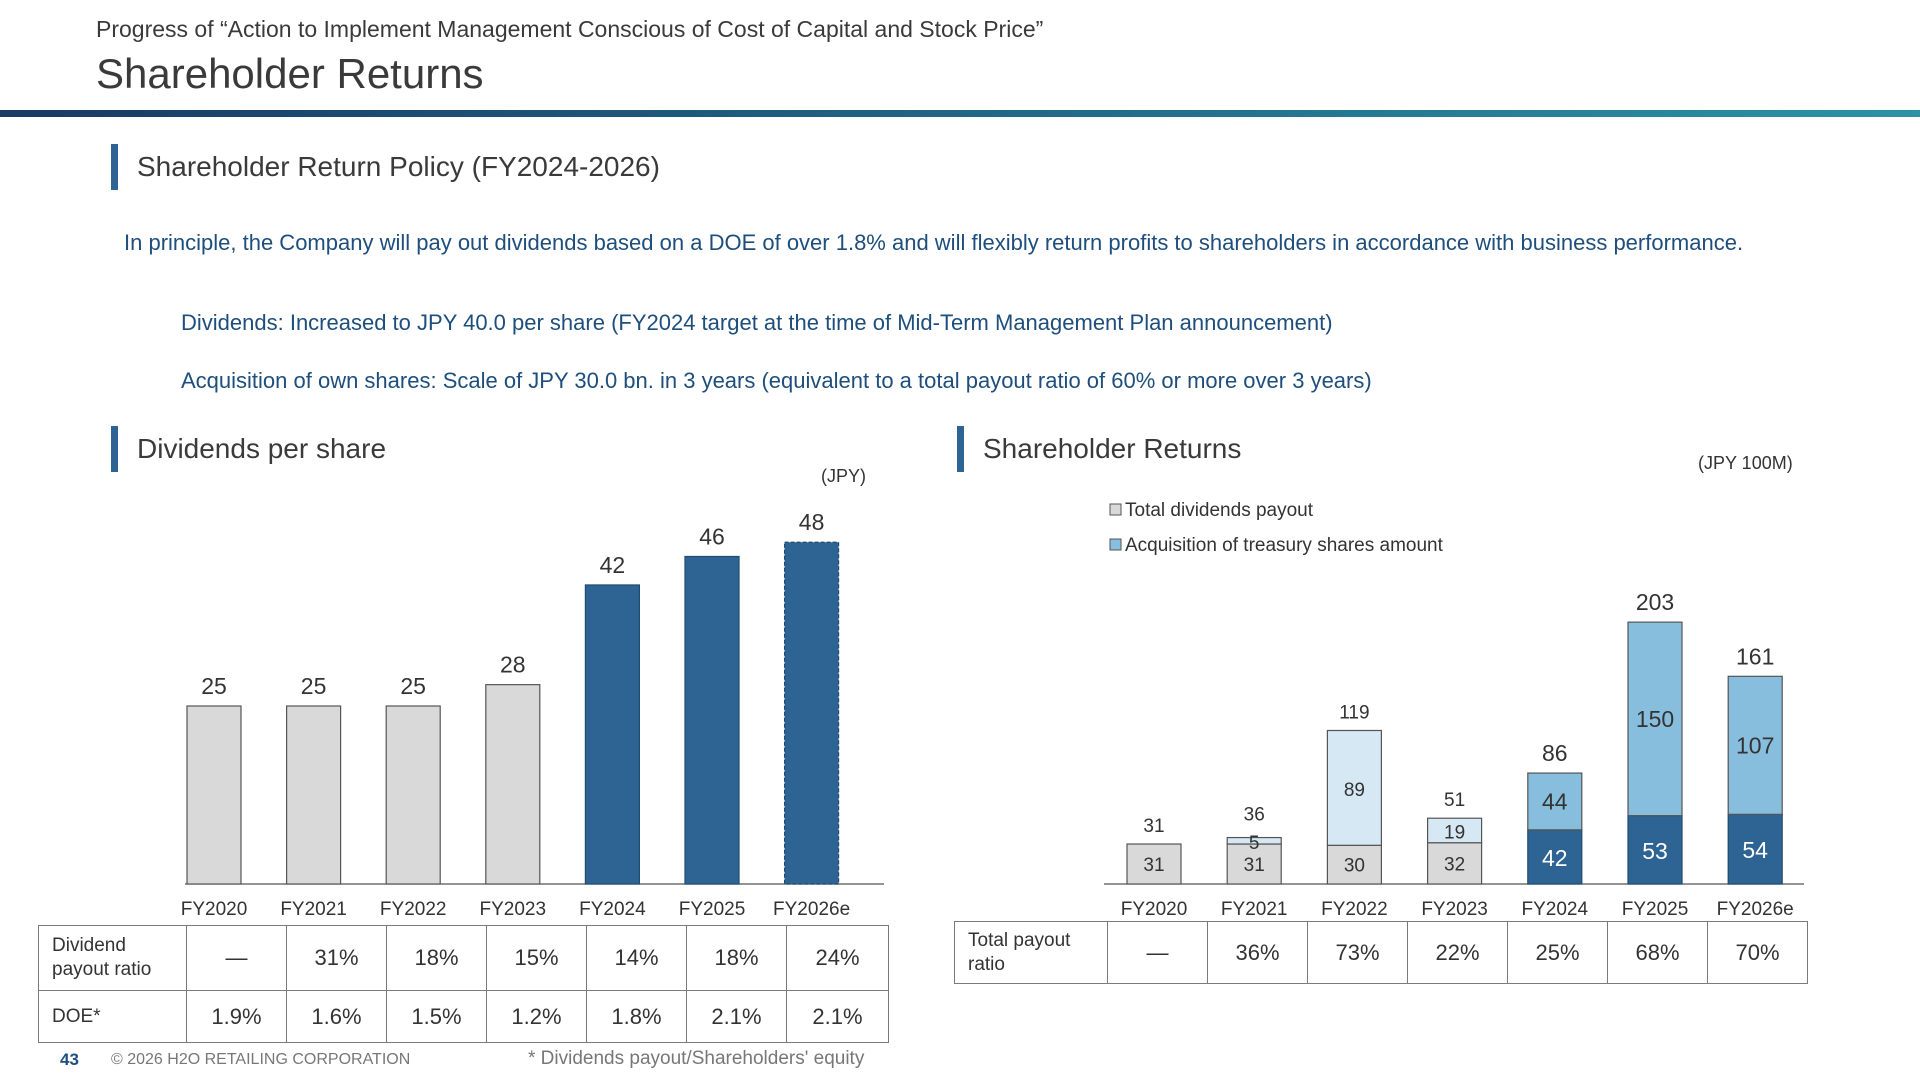  I want to click on table-cell: 14%, so click(636, 958).